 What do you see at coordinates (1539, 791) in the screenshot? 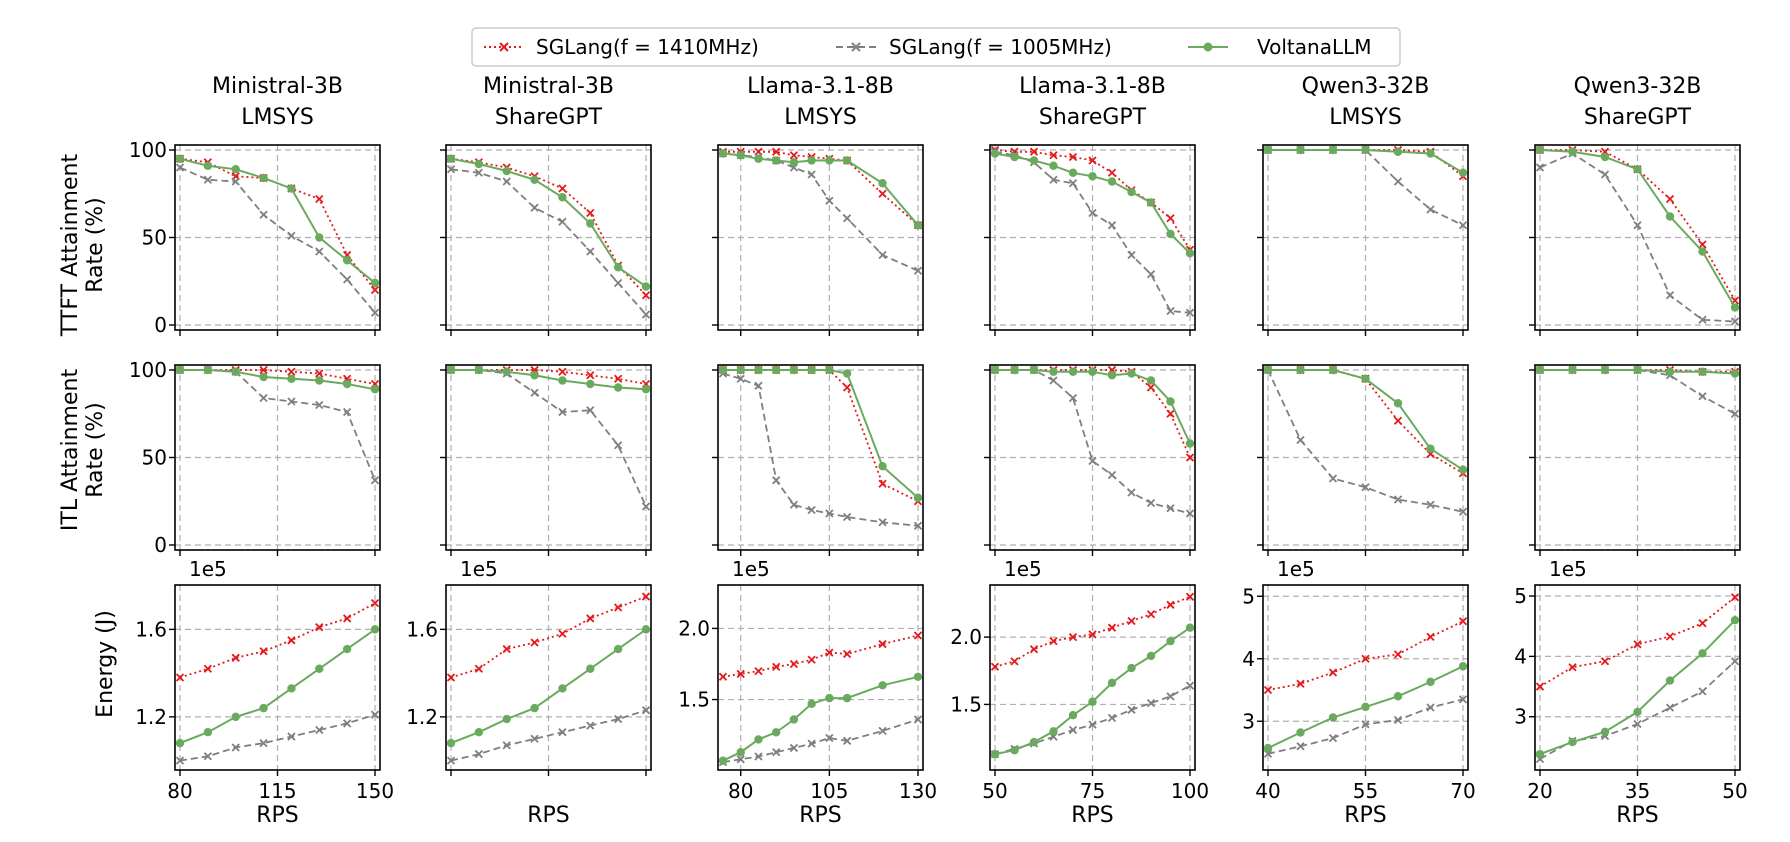
I see `x-tick-label: 20` at bounding box center [1539, 791].